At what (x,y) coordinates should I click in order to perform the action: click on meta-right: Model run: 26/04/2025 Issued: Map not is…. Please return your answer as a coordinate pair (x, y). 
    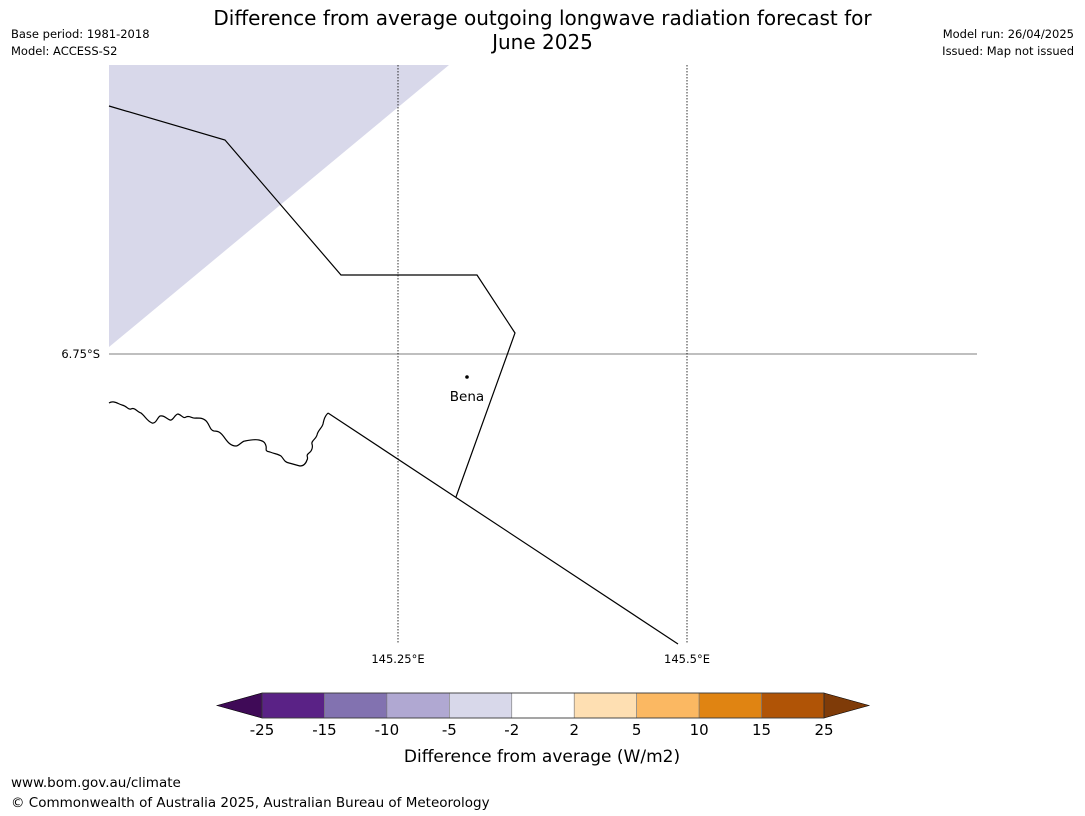
    Looking at the image, I should click on (1008, 43).